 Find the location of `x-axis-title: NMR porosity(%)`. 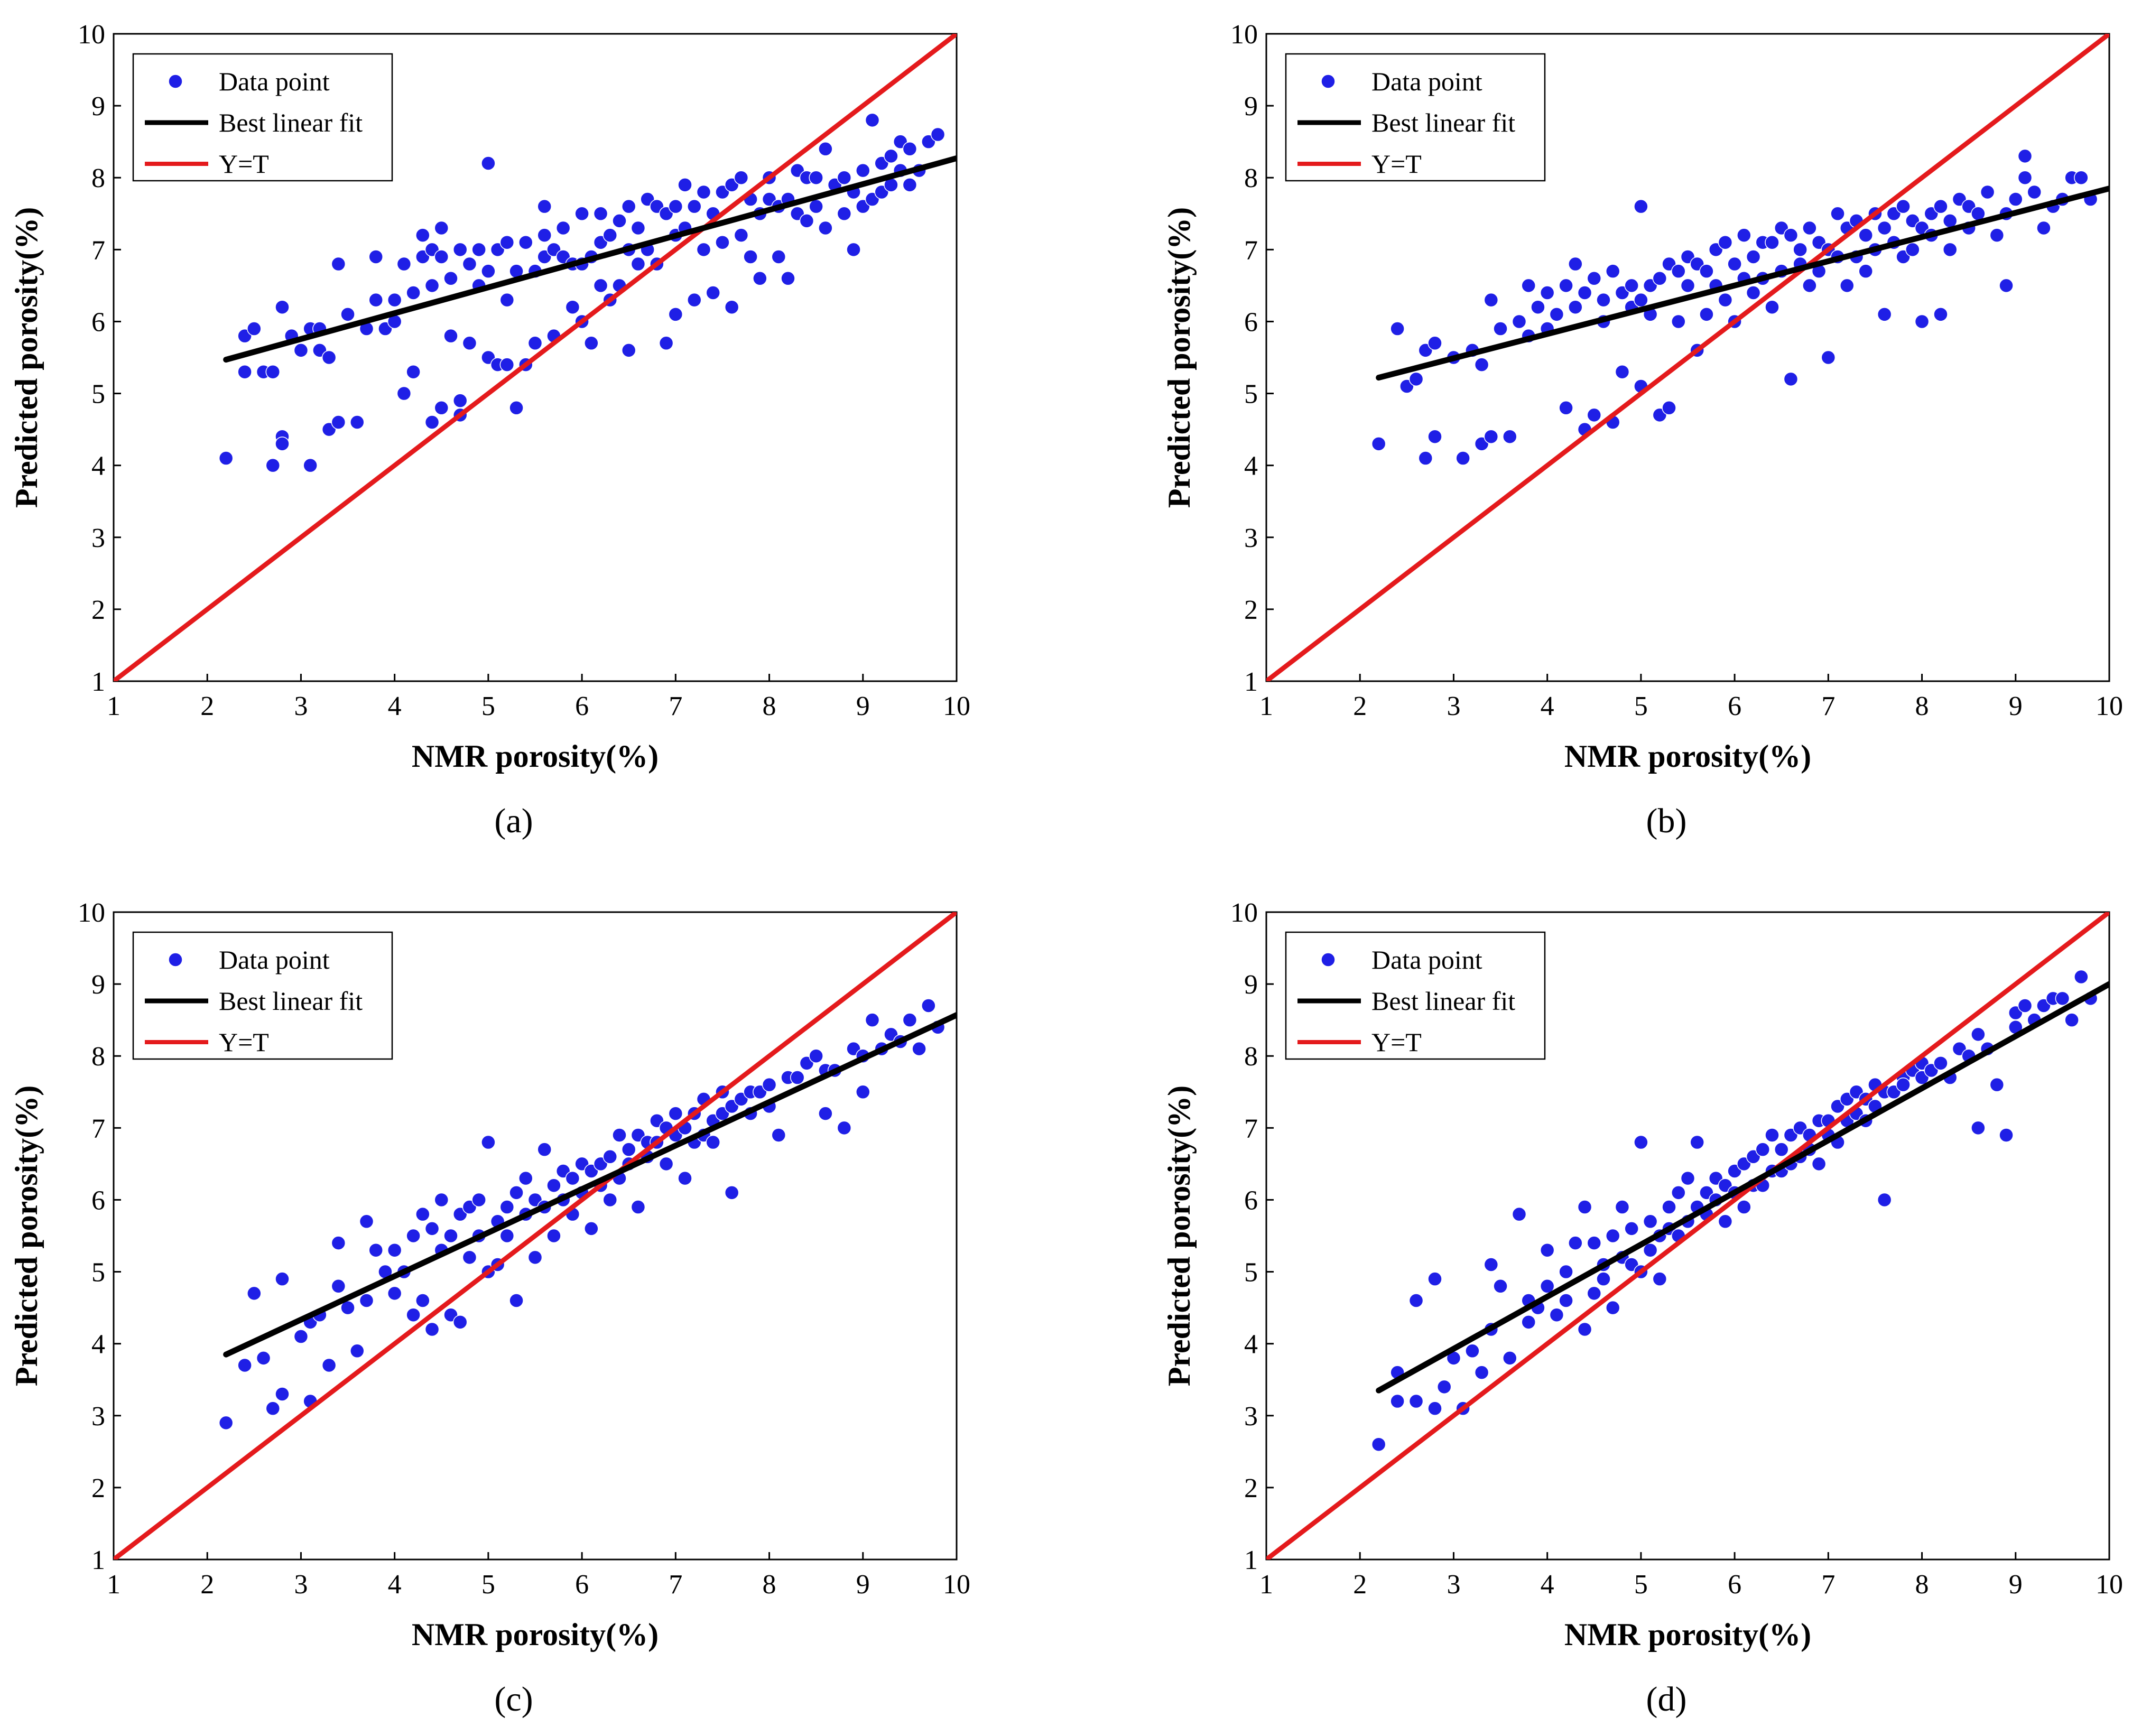

x-axis-title: NMR porosity(%) is located at coordinates (1687, 756).